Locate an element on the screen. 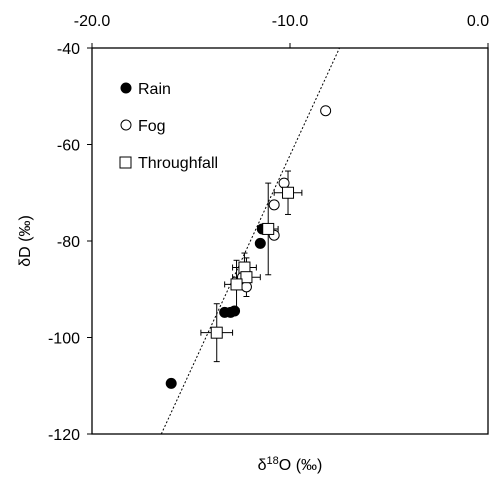 This screenshot has height=478, width=500. y-axis-title: δD (‰) is located at coordinates (25, 241).